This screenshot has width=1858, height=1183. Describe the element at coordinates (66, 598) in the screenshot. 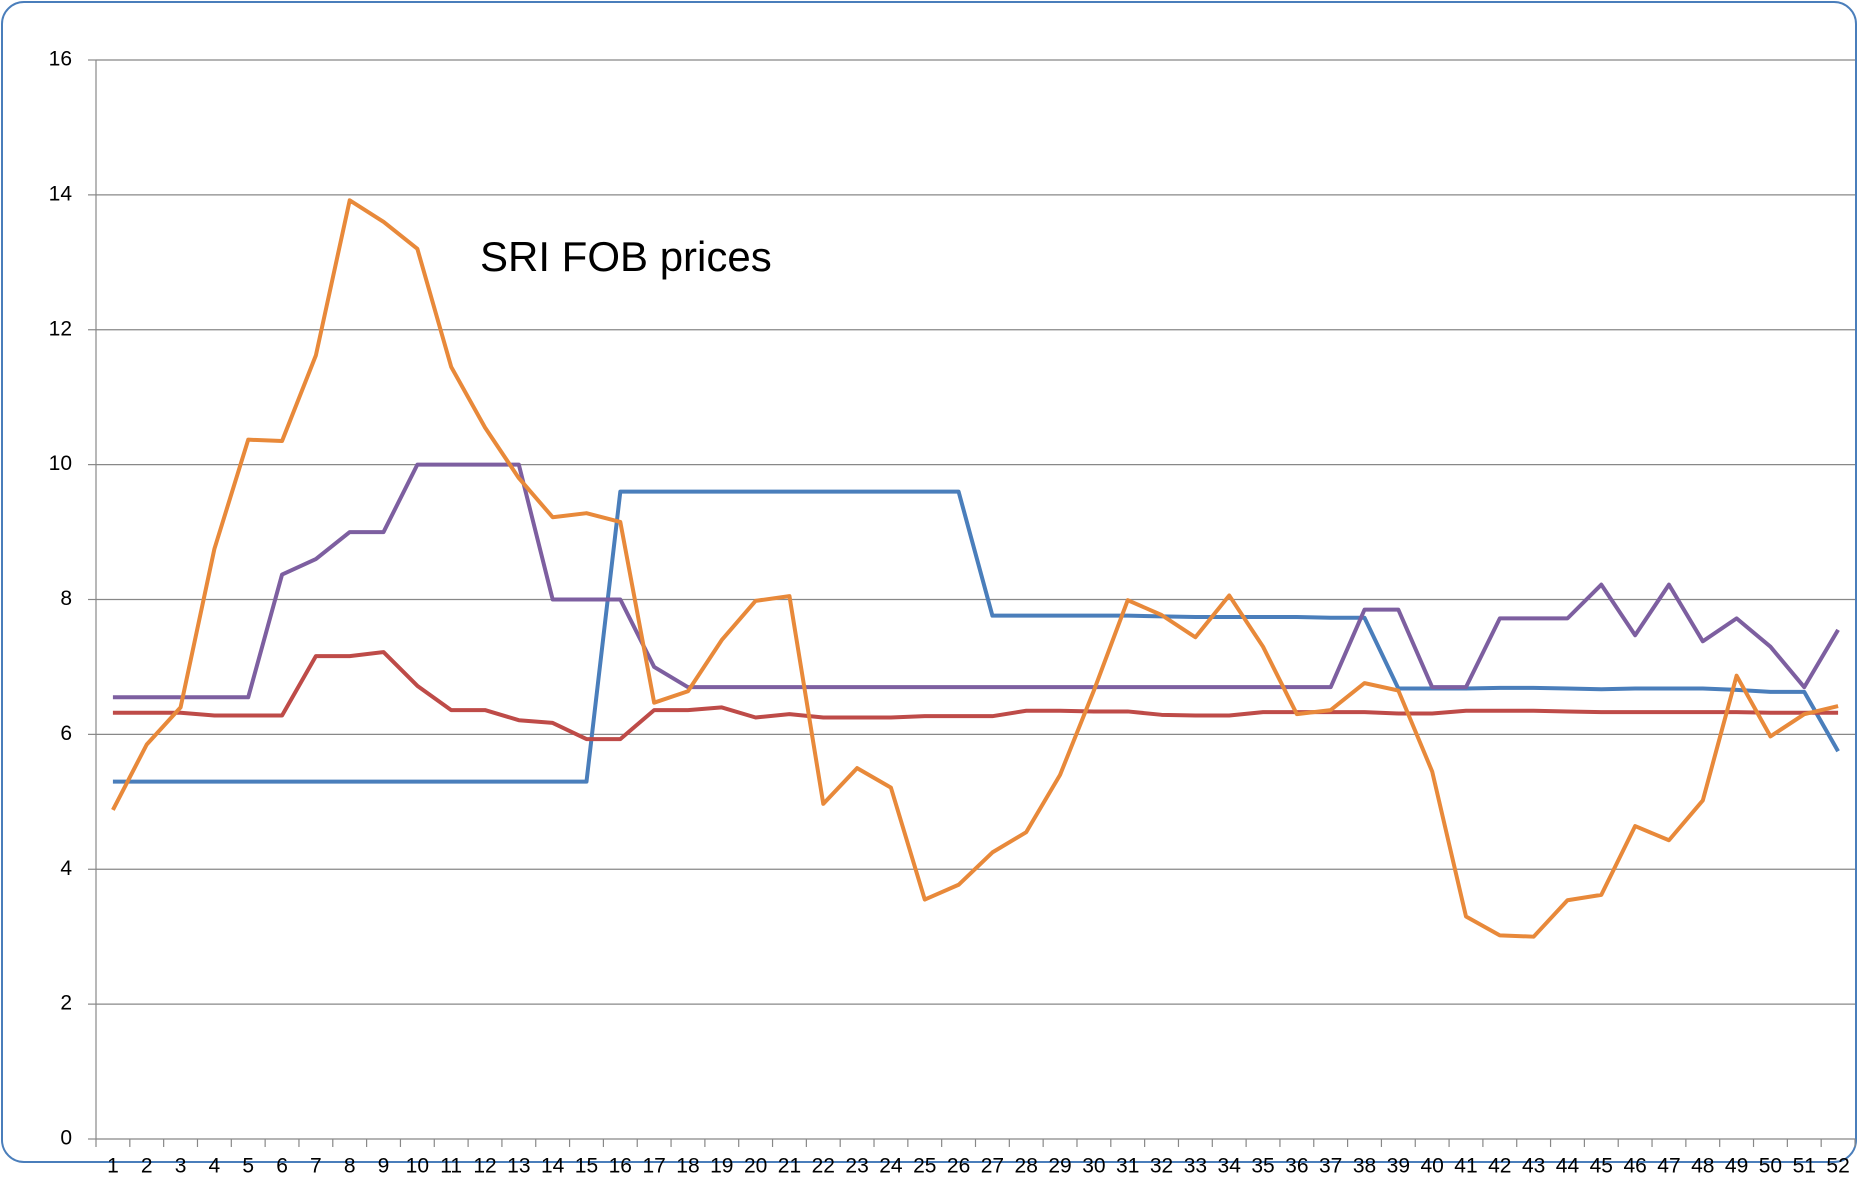

I see `y-tick-label: 8` at that location.